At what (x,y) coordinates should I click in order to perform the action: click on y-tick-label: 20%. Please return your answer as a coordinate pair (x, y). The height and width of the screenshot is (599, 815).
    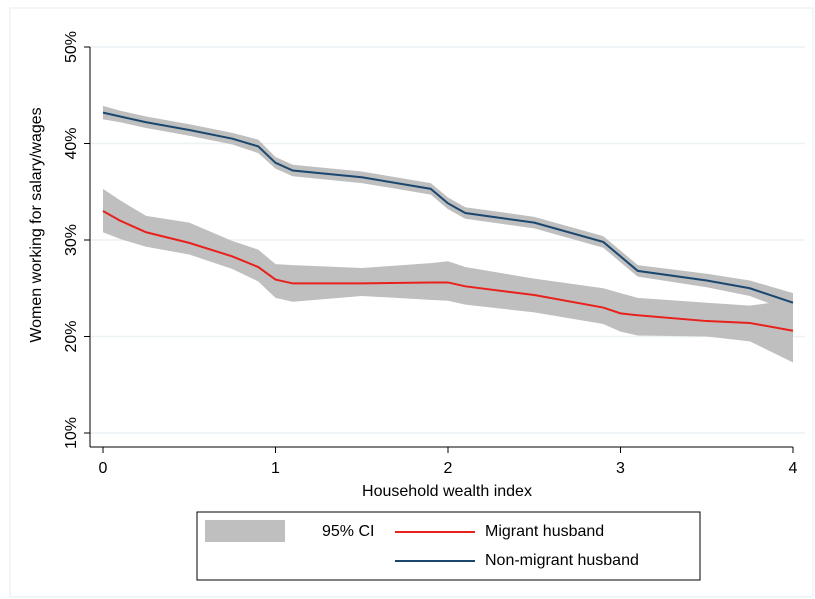
    Looking at the image, I should click on (71, 336).